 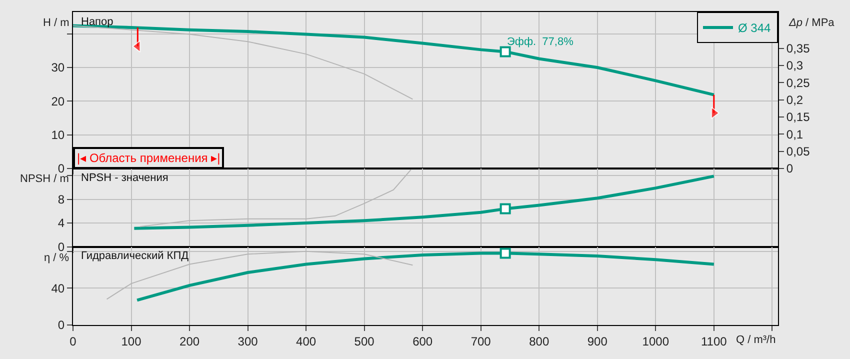 What do you see at coordinates (795, 100) in the screenshot?
I see `y2-tick-label: 0,2` at bounding box center [795, 100].